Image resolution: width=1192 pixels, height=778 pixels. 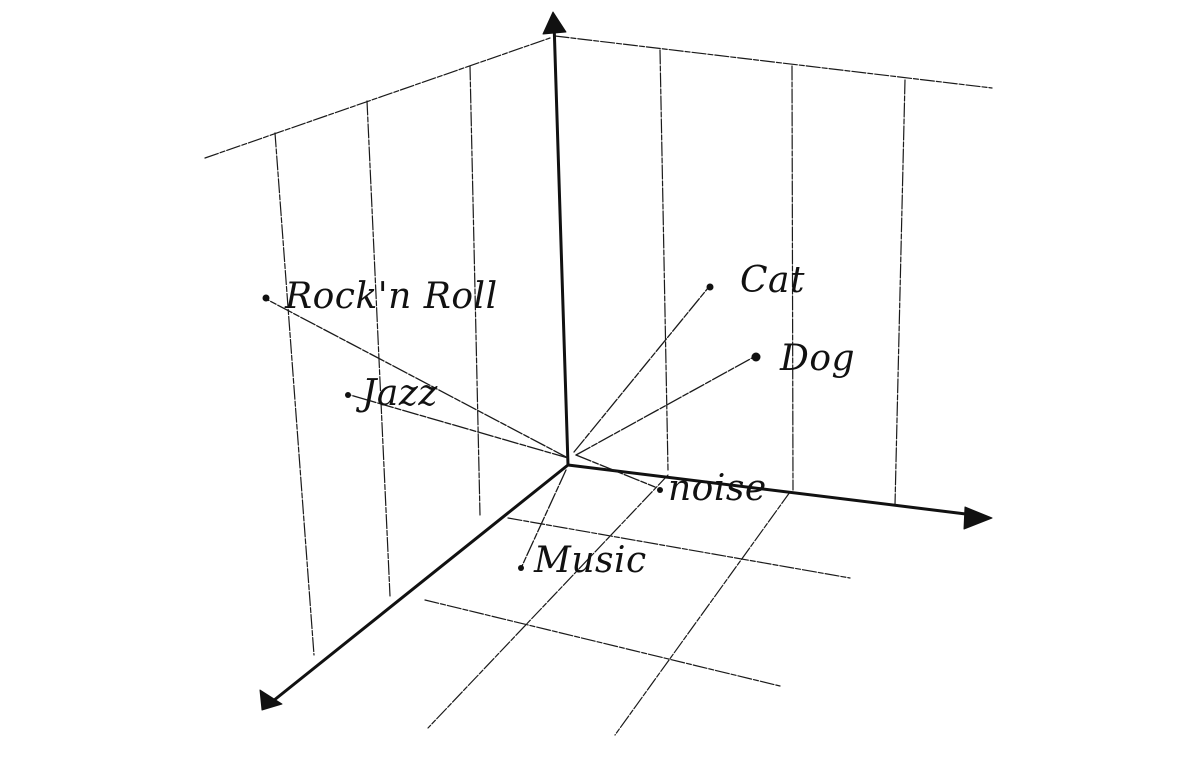 I want to click on point-dot-rock-n-roll, so click(x=266, y=298).